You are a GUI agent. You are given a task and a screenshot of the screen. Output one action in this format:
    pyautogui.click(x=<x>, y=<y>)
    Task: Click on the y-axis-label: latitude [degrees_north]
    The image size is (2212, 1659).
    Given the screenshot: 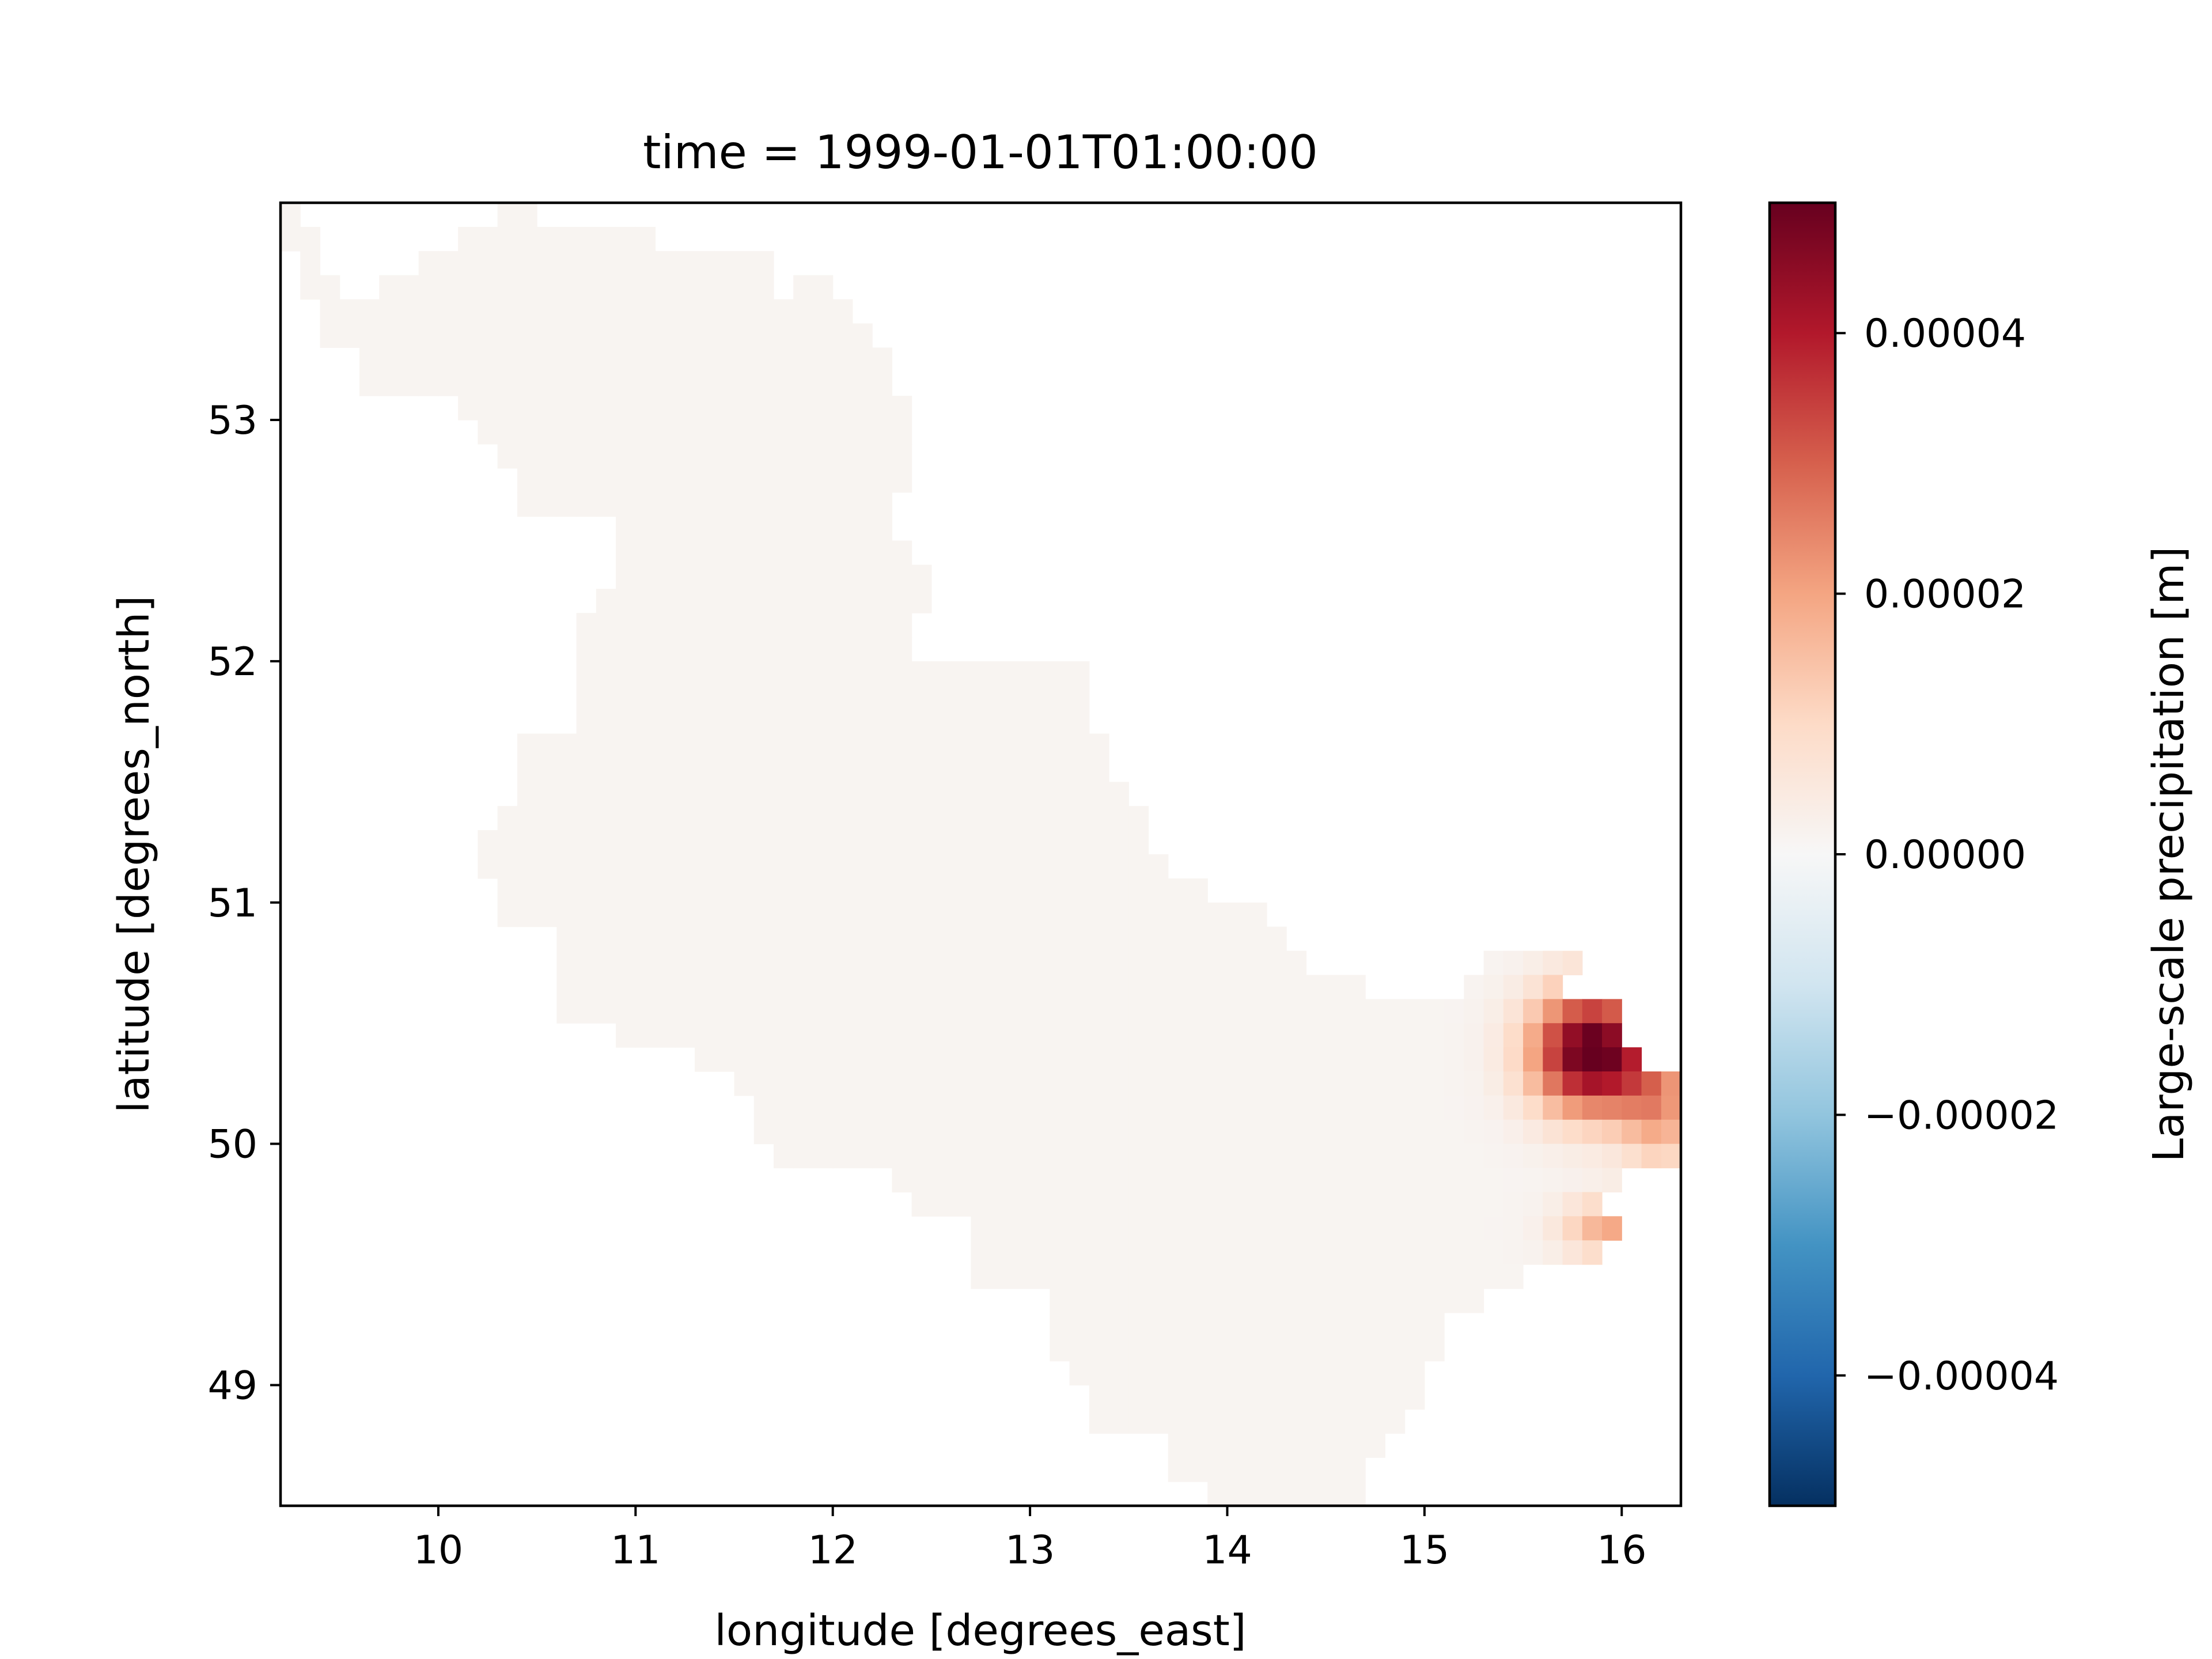 What is the action you would take?
    pyautogui.click(x=134, y=854)
    